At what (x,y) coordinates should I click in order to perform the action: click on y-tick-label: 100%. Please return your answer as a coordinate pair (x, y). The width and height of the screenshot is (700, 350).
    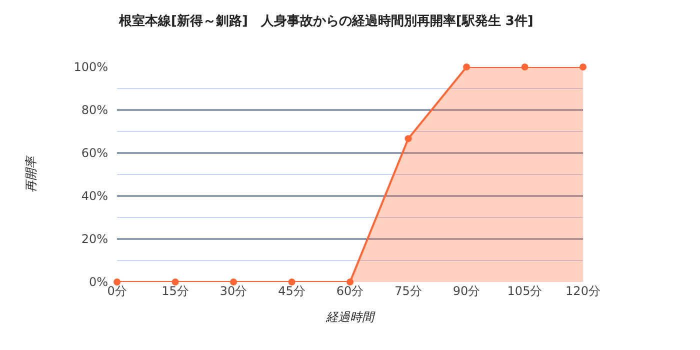
    Looking at the image, I should click on (91, 67).